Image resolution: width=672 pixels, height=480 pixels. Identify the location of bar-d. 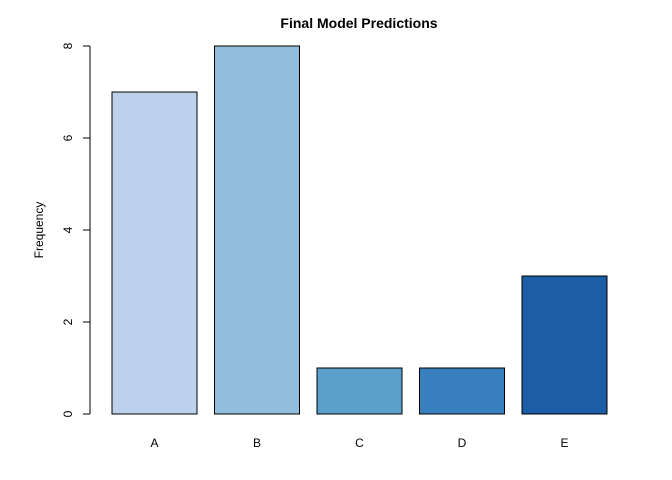
(462, 391).